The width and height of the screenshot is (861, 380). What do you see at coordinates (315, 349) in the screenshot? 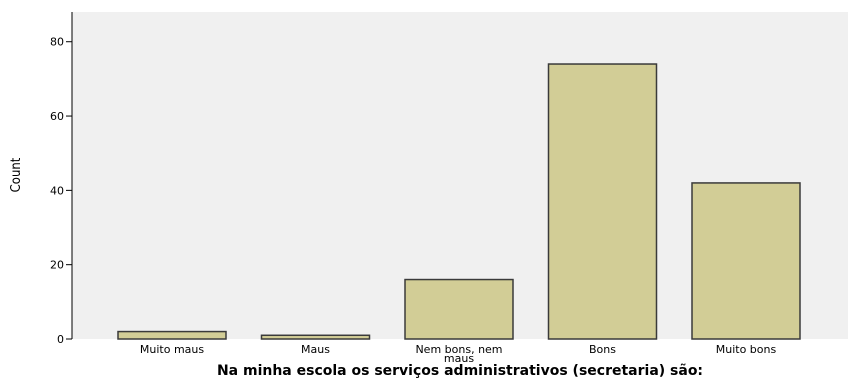
I see `x-tick-label: Maus` at bounding box center [315, 349].